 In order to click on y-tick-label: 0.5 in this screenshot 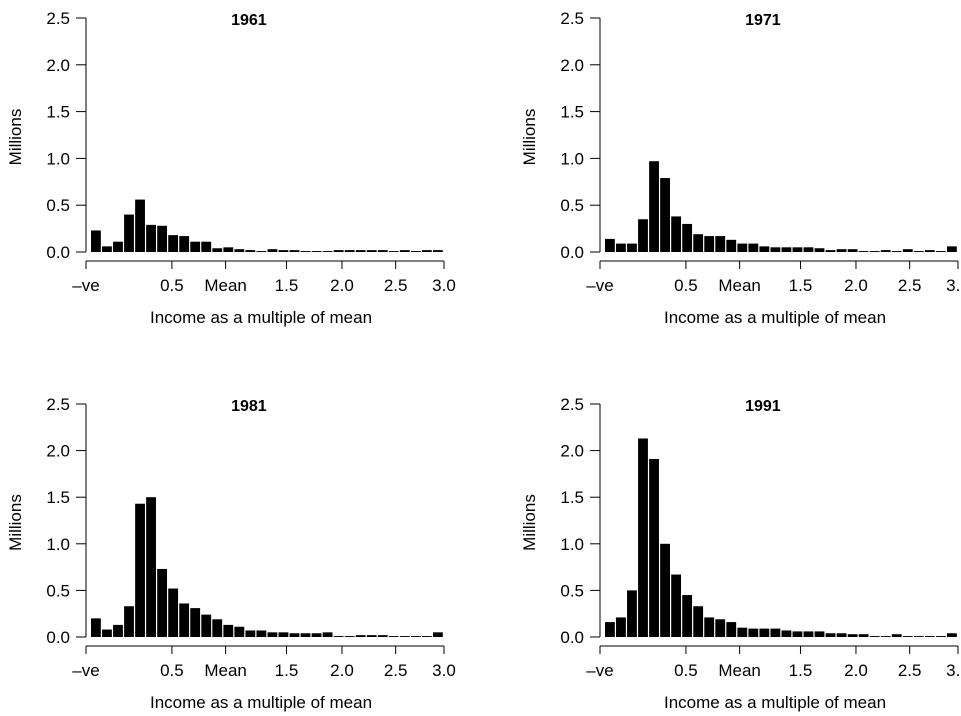, I will do `click(58, 590)`.